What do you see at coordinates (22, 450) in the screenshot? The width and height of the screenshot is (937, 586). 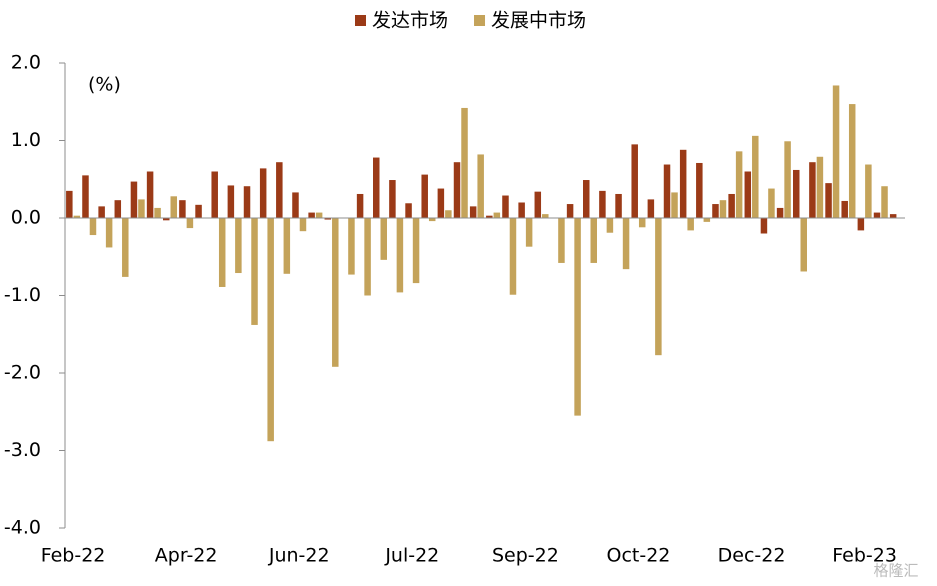 I see `y-tick-label: -3.0` at bounding box center [22, 450].